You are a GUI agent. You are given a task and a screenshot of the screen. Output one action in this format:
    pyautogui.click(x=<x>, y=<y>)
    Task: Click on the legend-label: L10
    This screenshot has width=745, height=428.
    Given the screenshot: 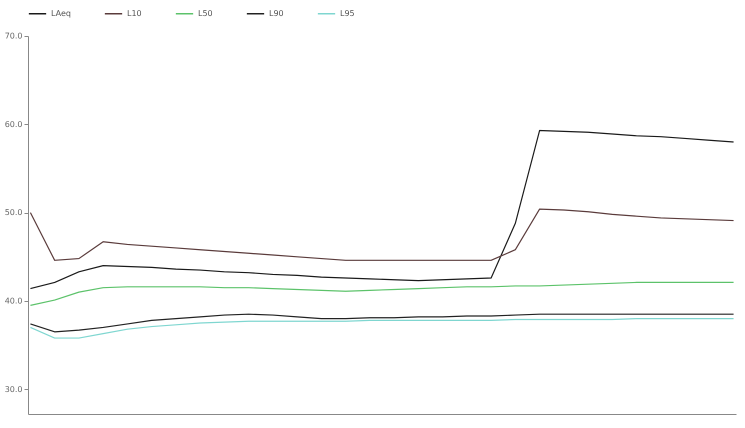 What is the action you would take?
    pyautogui.click(x=134, y=13)
    